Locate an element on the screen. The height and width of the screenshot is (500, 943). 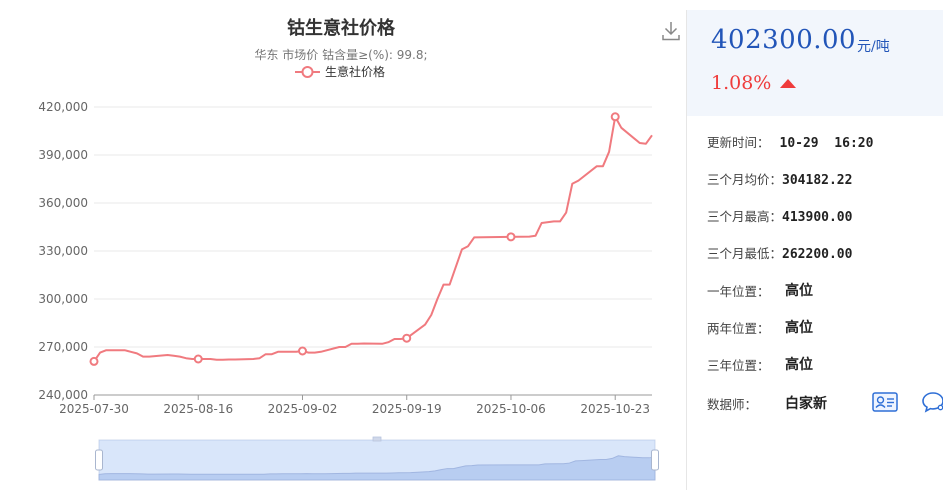
three-month-avg-row: 三个月均价：304182.22 is located at coordinates (779, 179).